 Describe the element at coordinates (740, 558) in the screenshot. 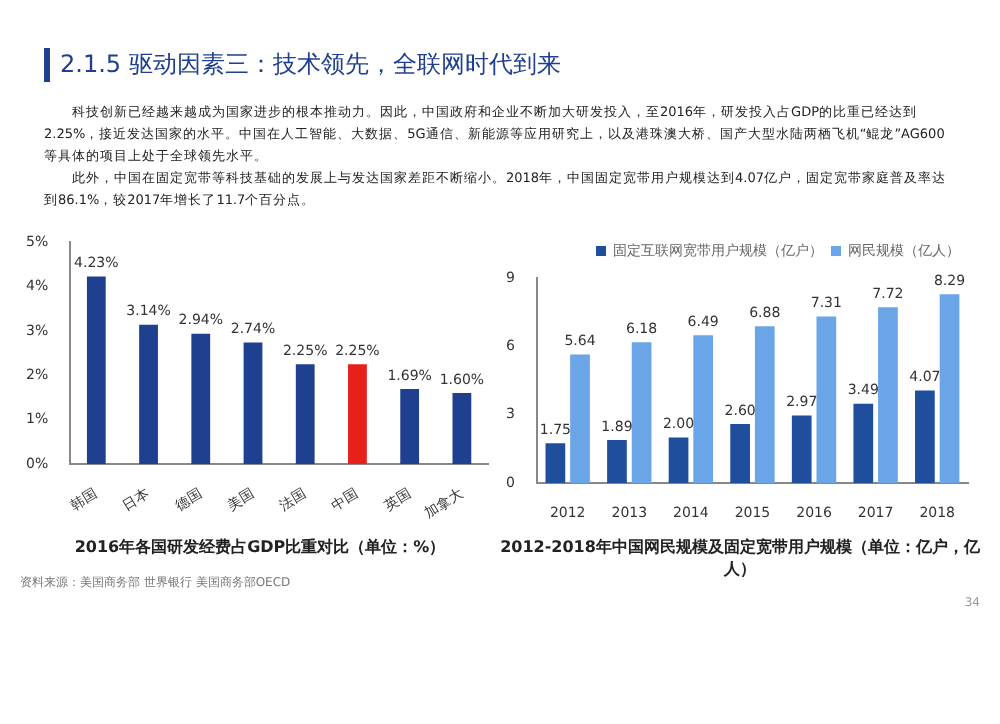

I see `text: 2012-2018年中国网民规模及固定宽带用户规模（单位：亿户，亿人）` at that location.